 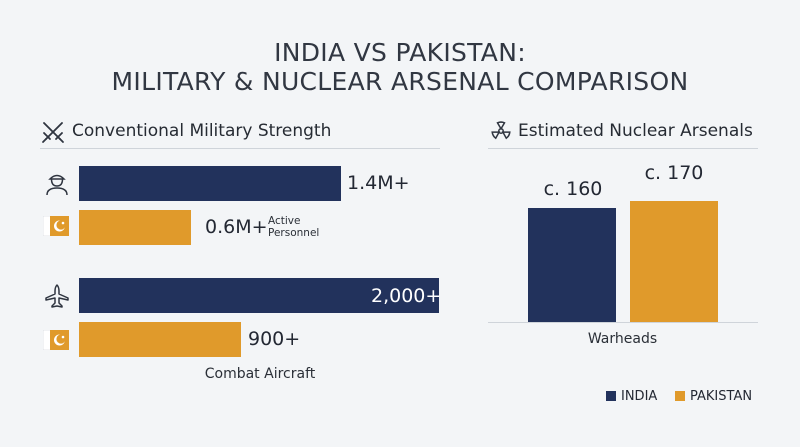 I want to click on bar-pakistan-active-personnel, so click(x=135, y=227).